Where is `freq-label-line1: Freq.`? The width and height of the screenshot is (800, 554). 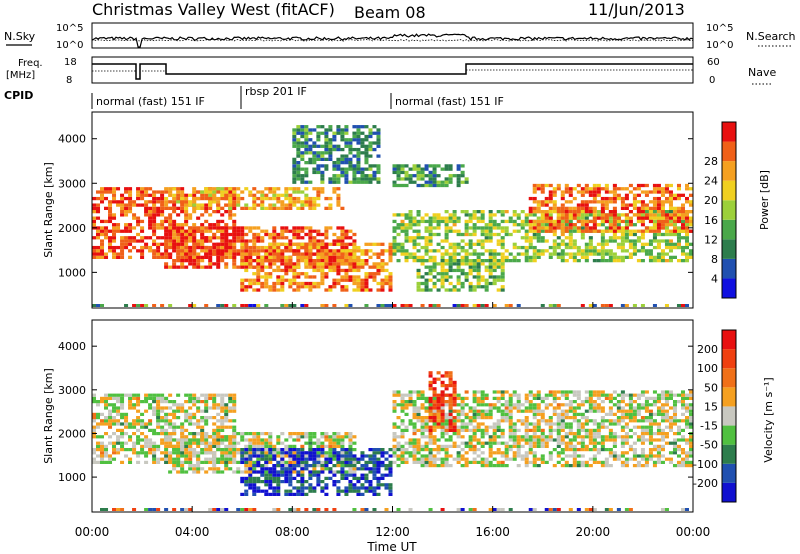
freq-label-line1: Freq. is located at coordinates (30, 63).